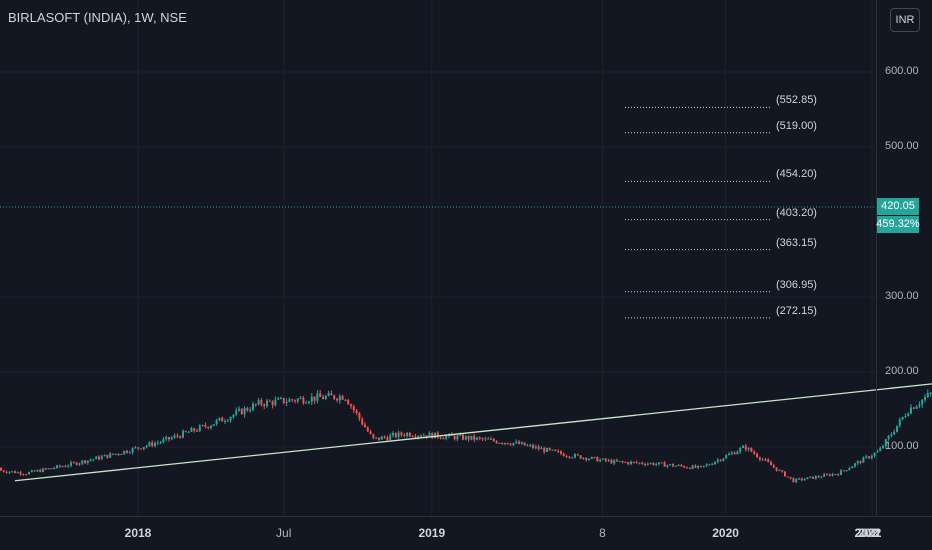 The width and height of the screenshot is (932, 550). I want to click on currency-button: INR, so click(905, 20).